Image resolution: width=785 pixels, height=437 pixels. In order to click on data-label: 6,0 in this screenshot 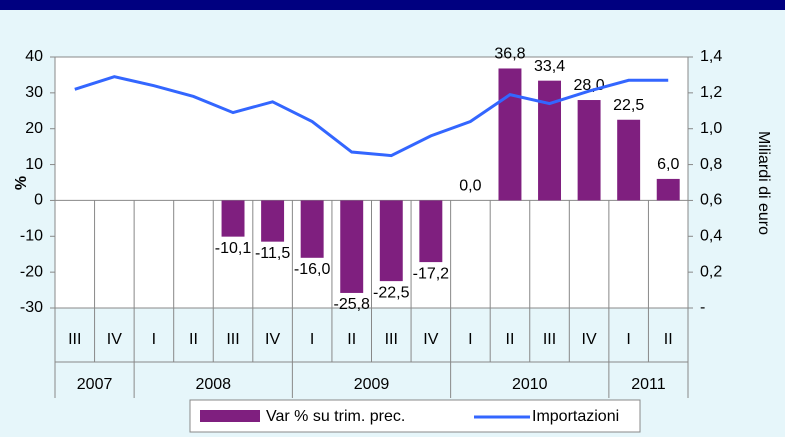, I will do `click(668, 164)`.